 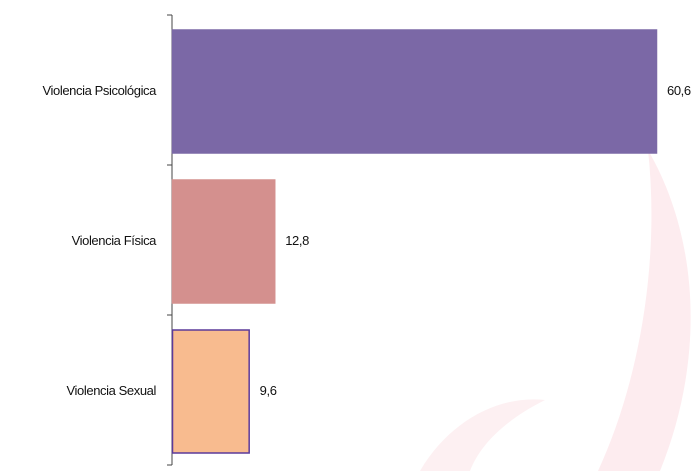 I want to click on value-label: 60,6, so click(x=679, y=90).